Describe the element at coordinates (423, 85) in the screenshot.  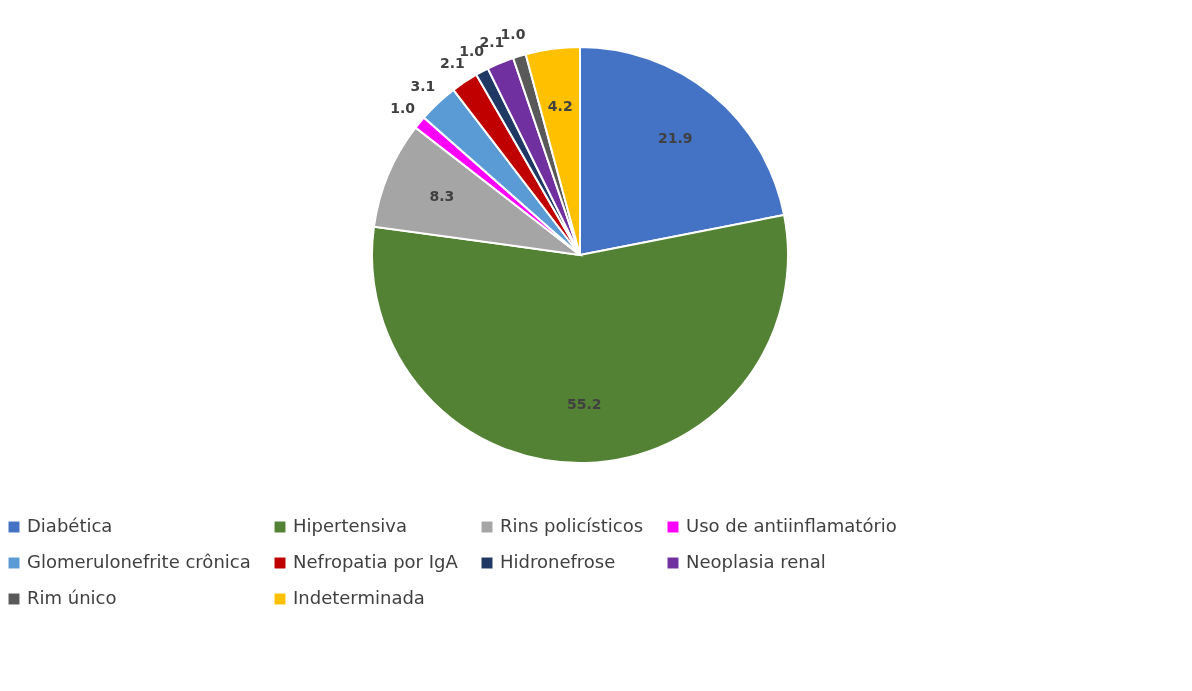
I see `data-label: 3.1` at that location.